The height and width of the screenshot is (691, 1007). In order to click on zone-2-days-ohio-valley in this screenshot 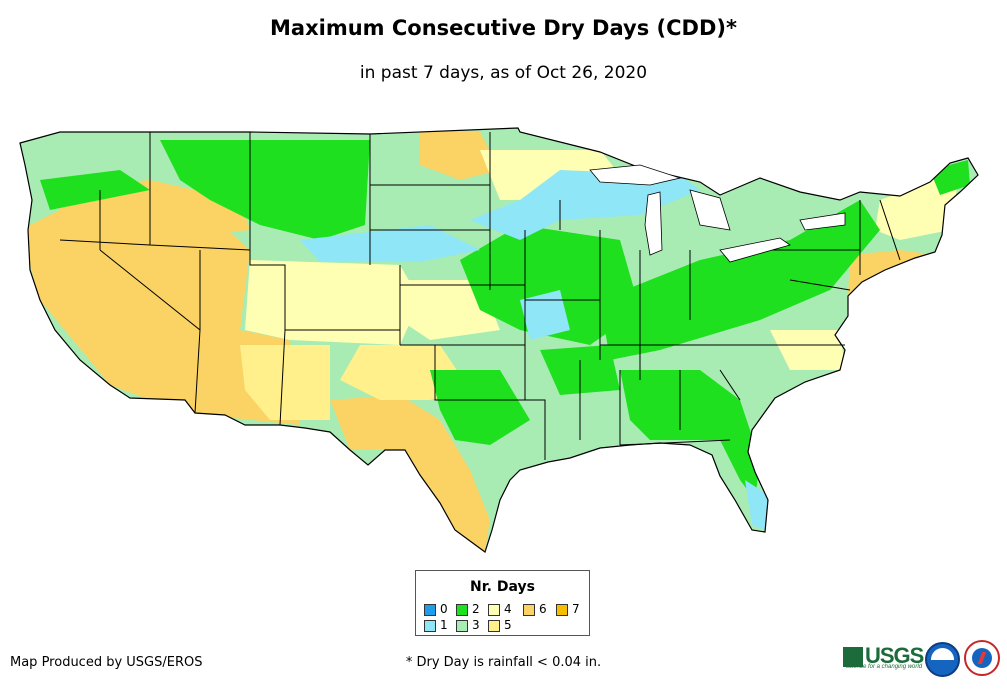, I will do `click(740, 280)`.